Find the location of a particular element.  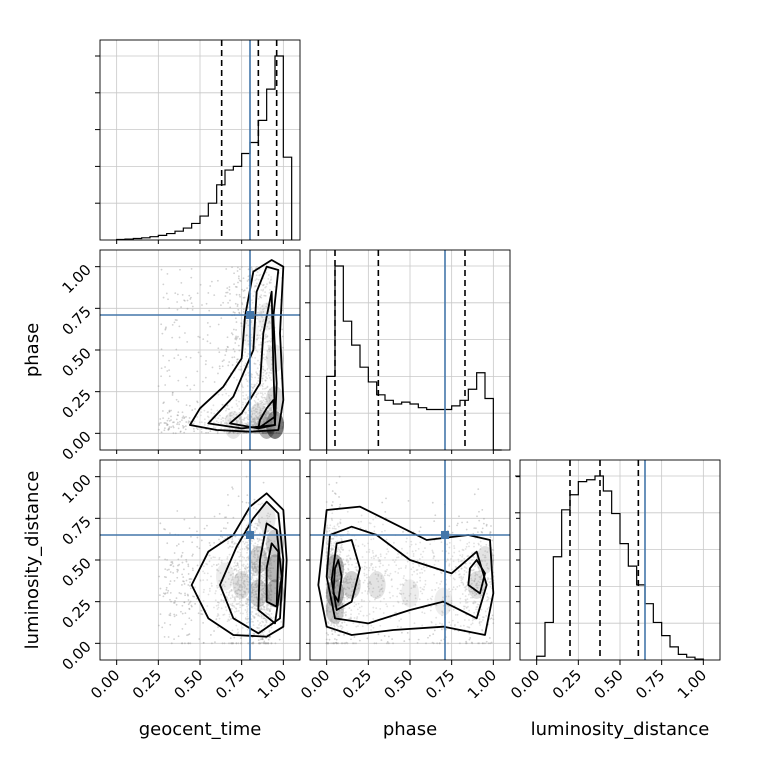

x-tick-label-phase-2: 0.50 is located at coordinates (398, 684).